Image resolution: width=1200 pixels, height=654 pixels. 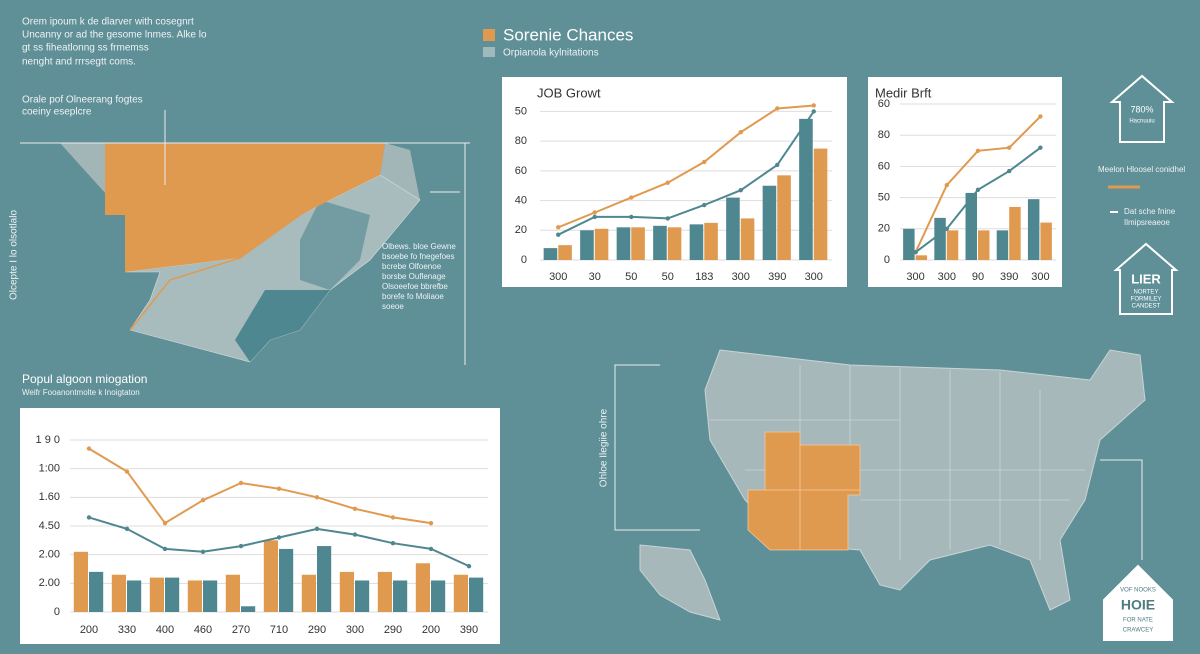 What do you see at coordinates (49, 497) in the screenshot?
I see `y-tick-label: 1.60` at bounding box center [49, 497].